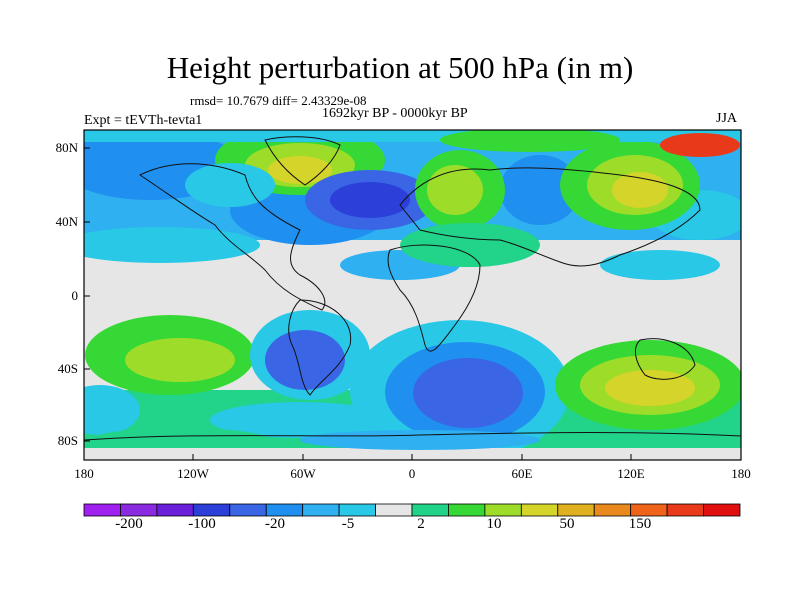 Image resolution: width=800 pixels, height=600 pixels. What do you see at coordinates (400, 67) in the screenshot?
I see `plot-title: Height perturbation at 500 hPa (in m)` at bounding box center [400, 67].